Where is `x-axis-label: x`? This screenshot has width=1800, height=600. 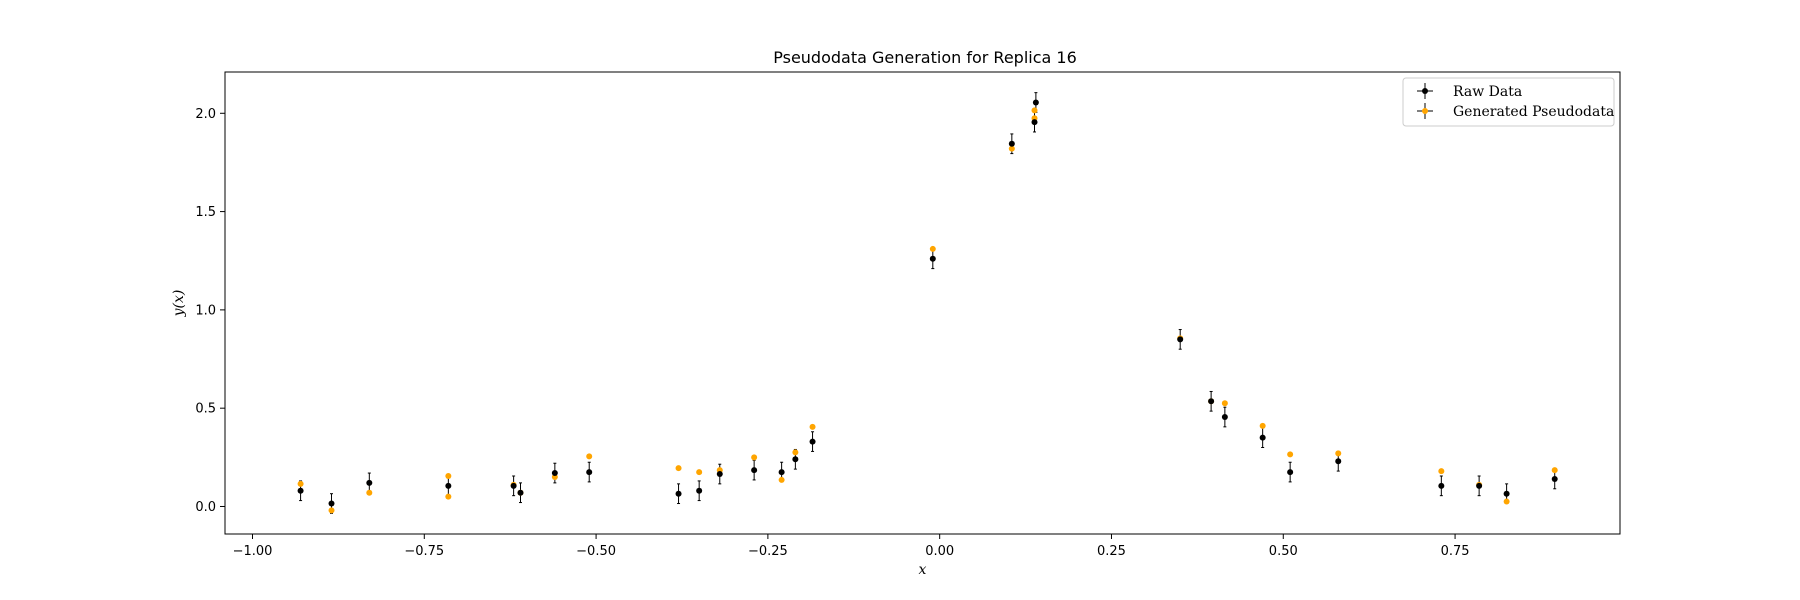
x-axis-label: x is located at coordinates (923, 570).